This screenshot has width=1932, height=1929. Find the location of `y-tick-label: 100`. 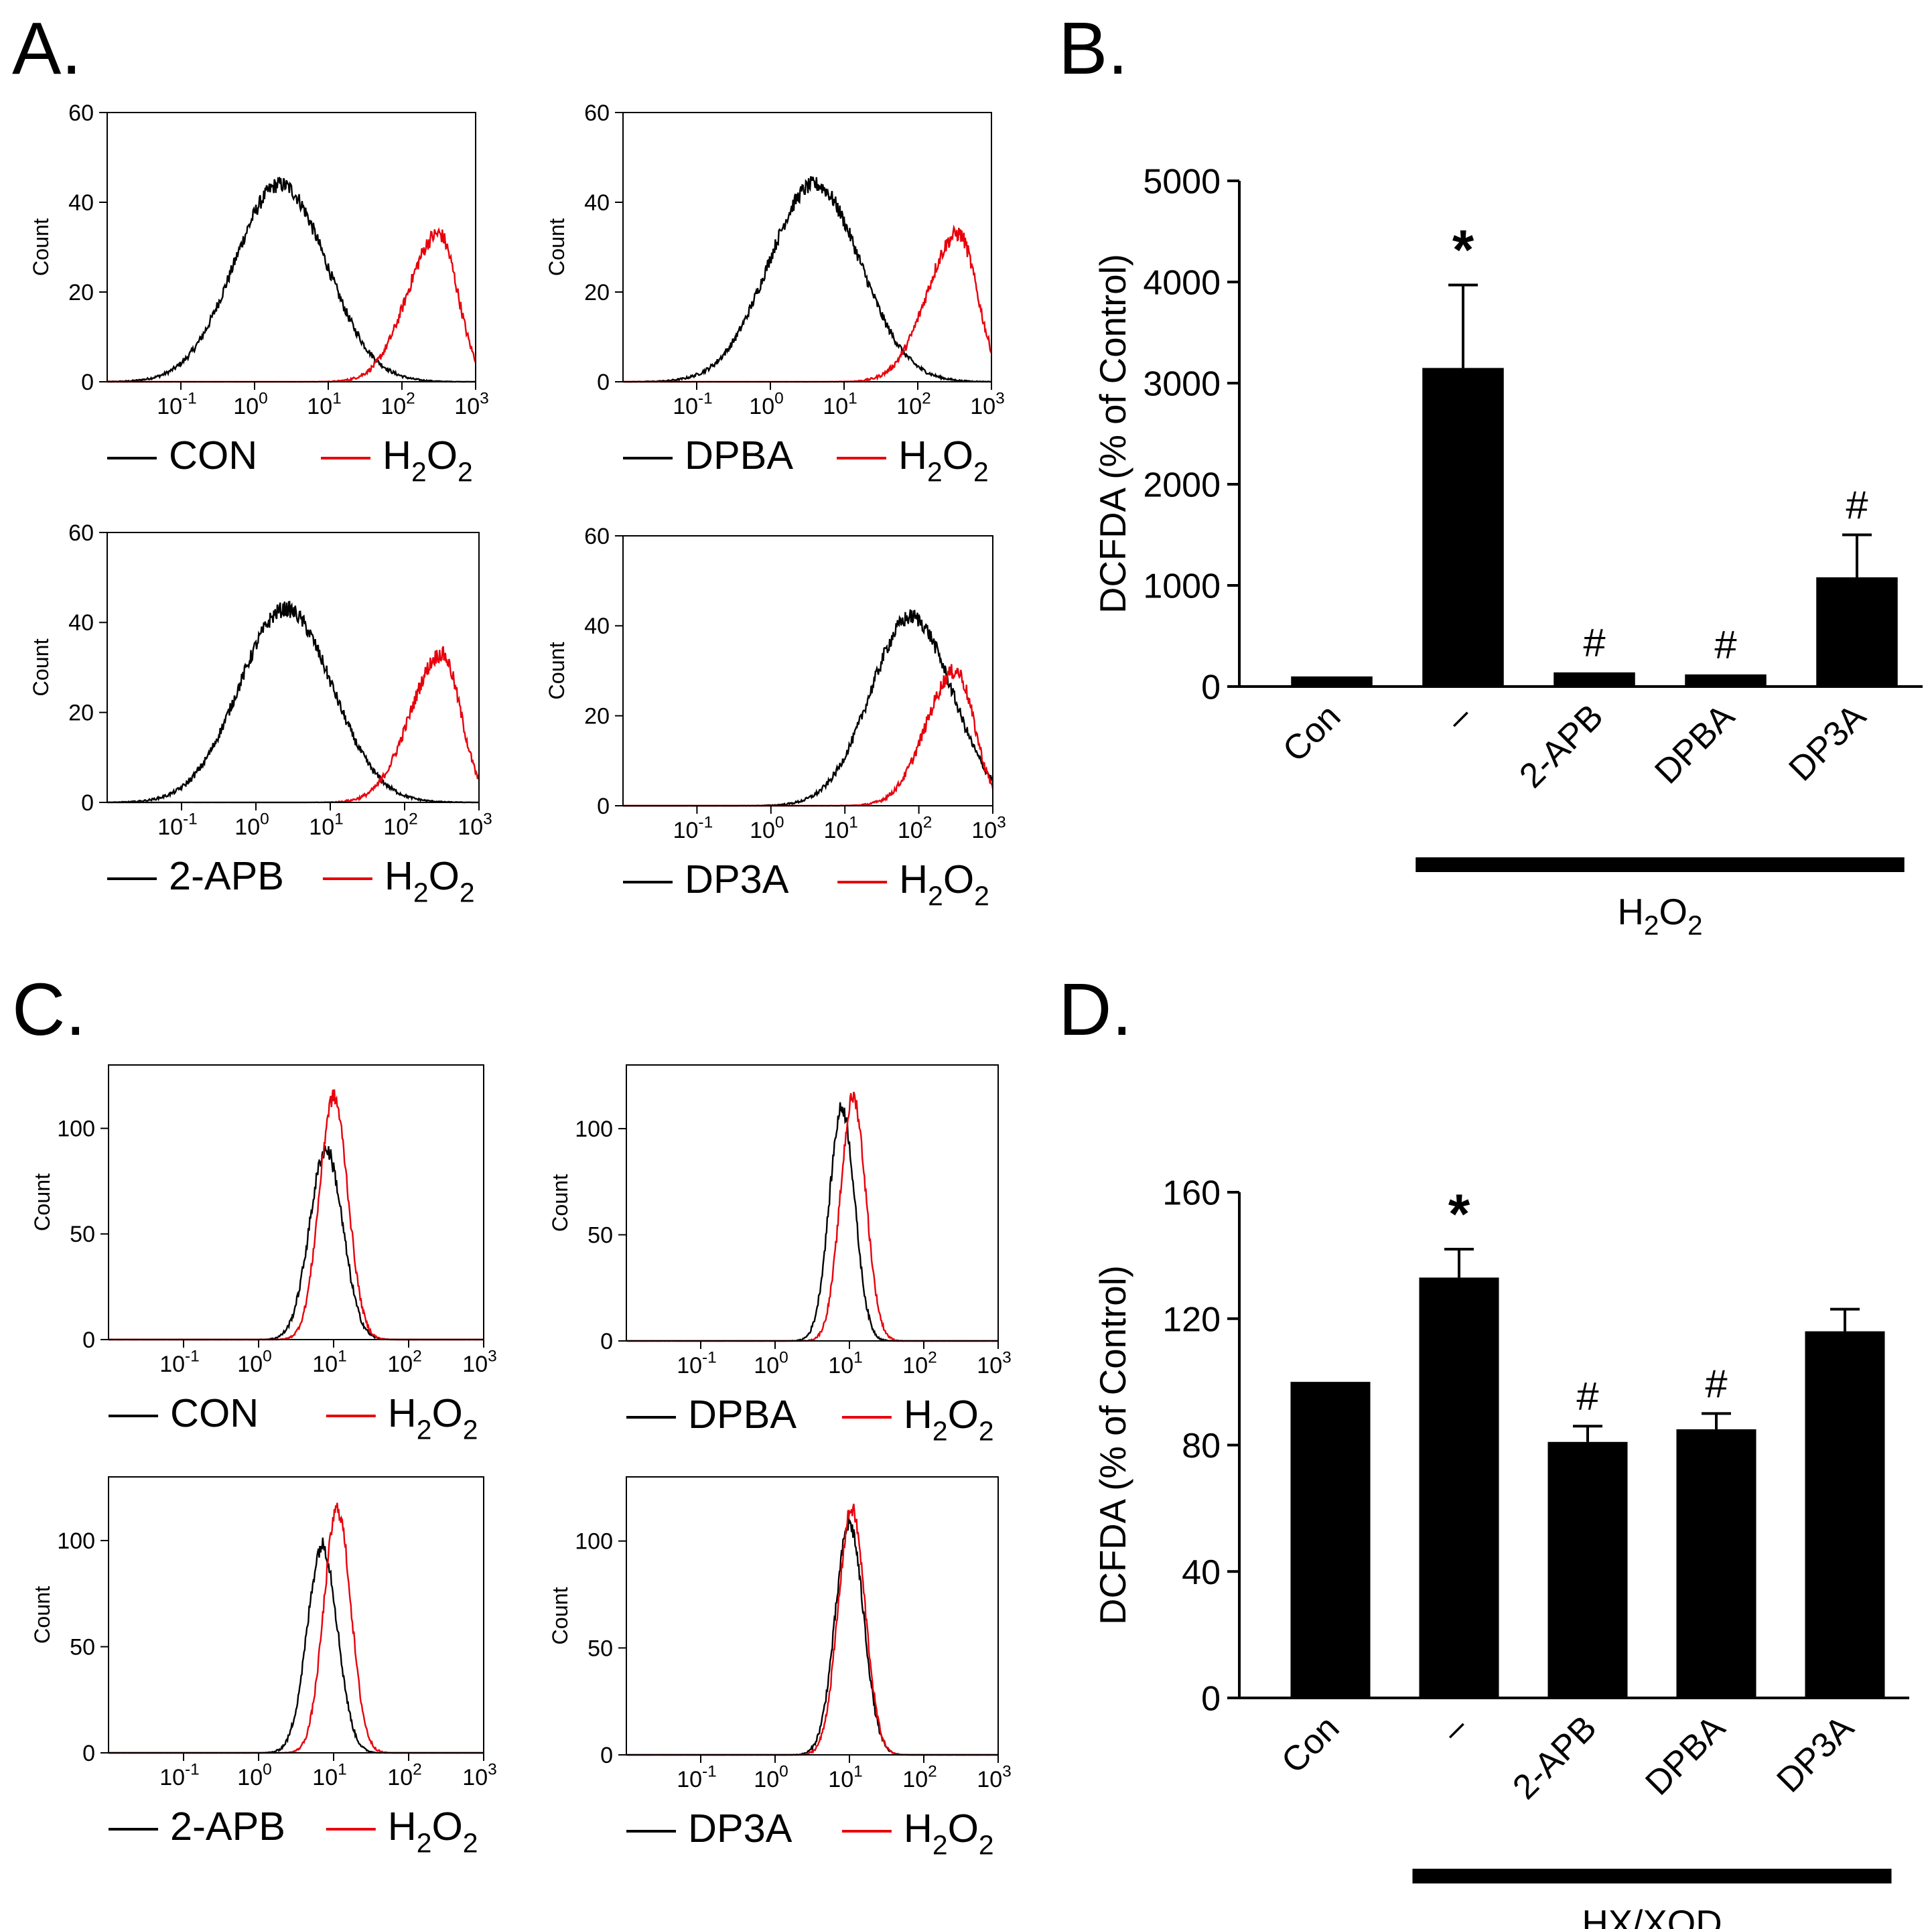

y-tick-label: 100 is located at coordinates (594, 1129).